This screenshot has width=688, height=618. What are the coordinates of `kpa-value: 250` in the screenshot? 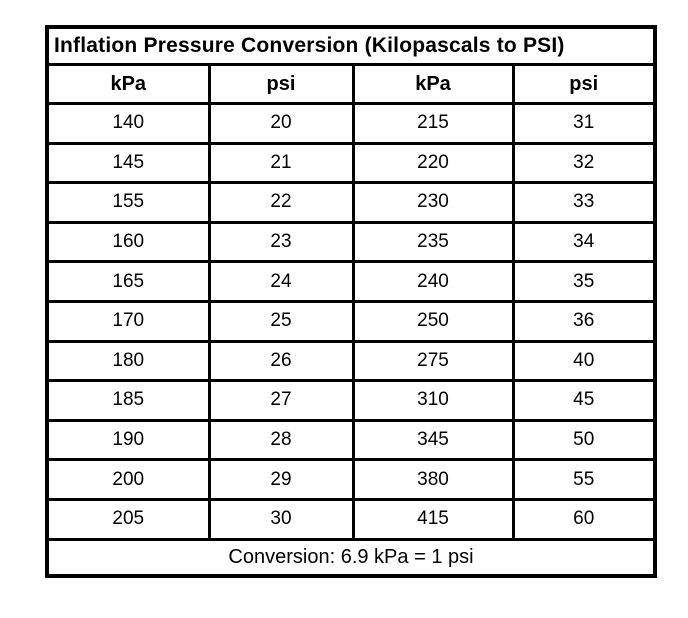 It's located at (433, 321).